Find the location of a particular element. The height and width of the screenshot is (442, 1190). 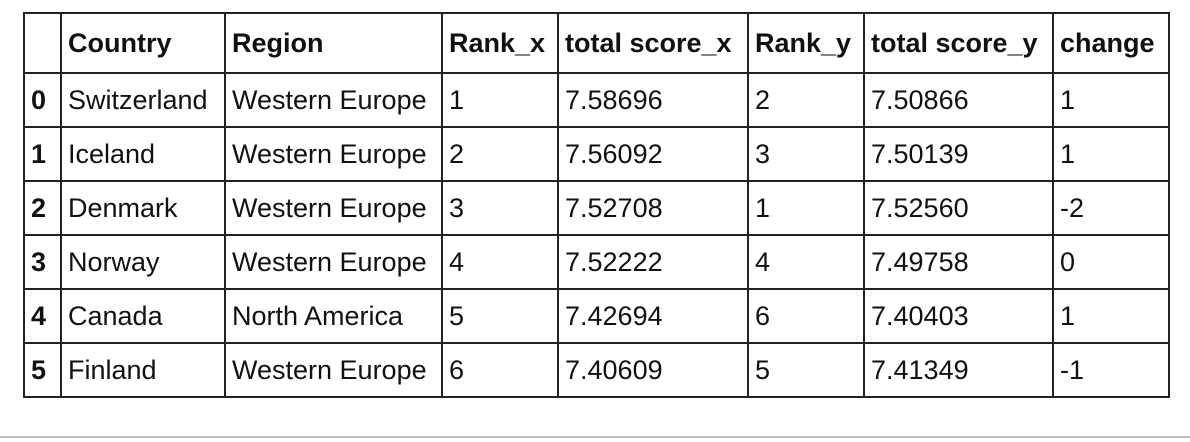

cell-rank-y: 5 is located at coordinates (806, 370).